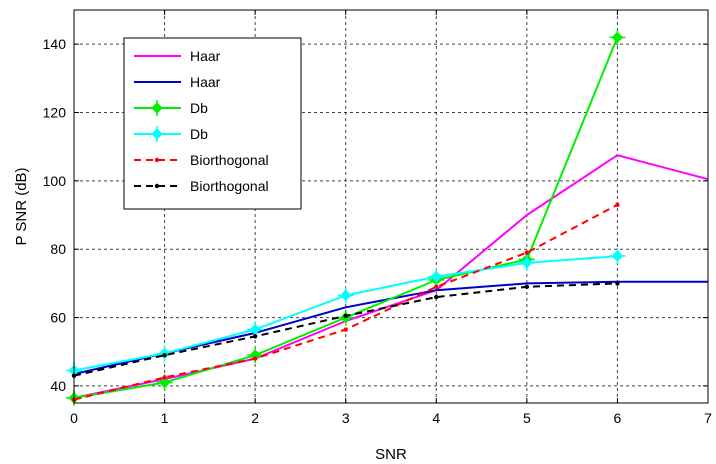 This screenshot has height=464, width=716. I want to click on x-axis-label: SNR, so click(391, 454).